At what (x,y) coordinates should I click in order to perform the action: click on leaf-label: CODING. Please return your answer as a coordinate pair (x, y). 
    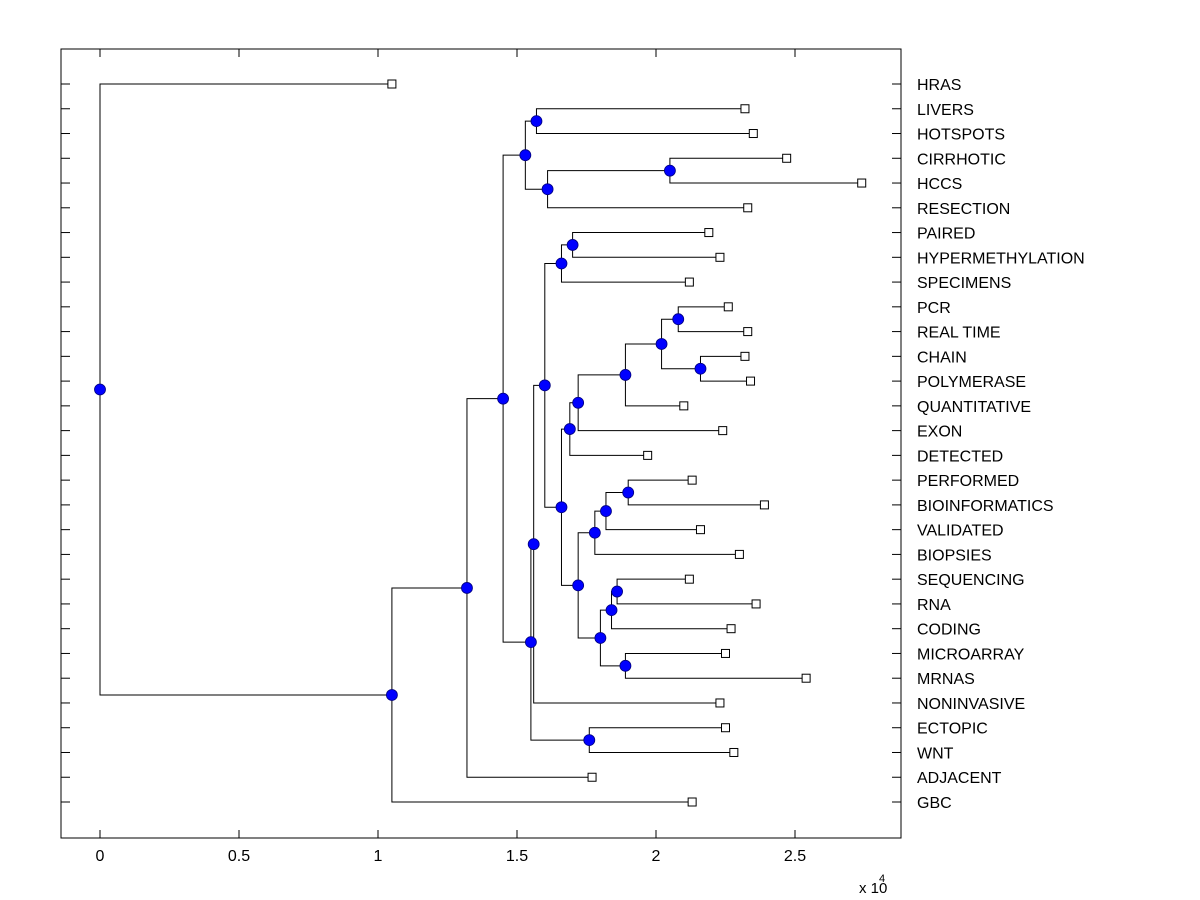
    Looking at the image, I should click on (949, 630).